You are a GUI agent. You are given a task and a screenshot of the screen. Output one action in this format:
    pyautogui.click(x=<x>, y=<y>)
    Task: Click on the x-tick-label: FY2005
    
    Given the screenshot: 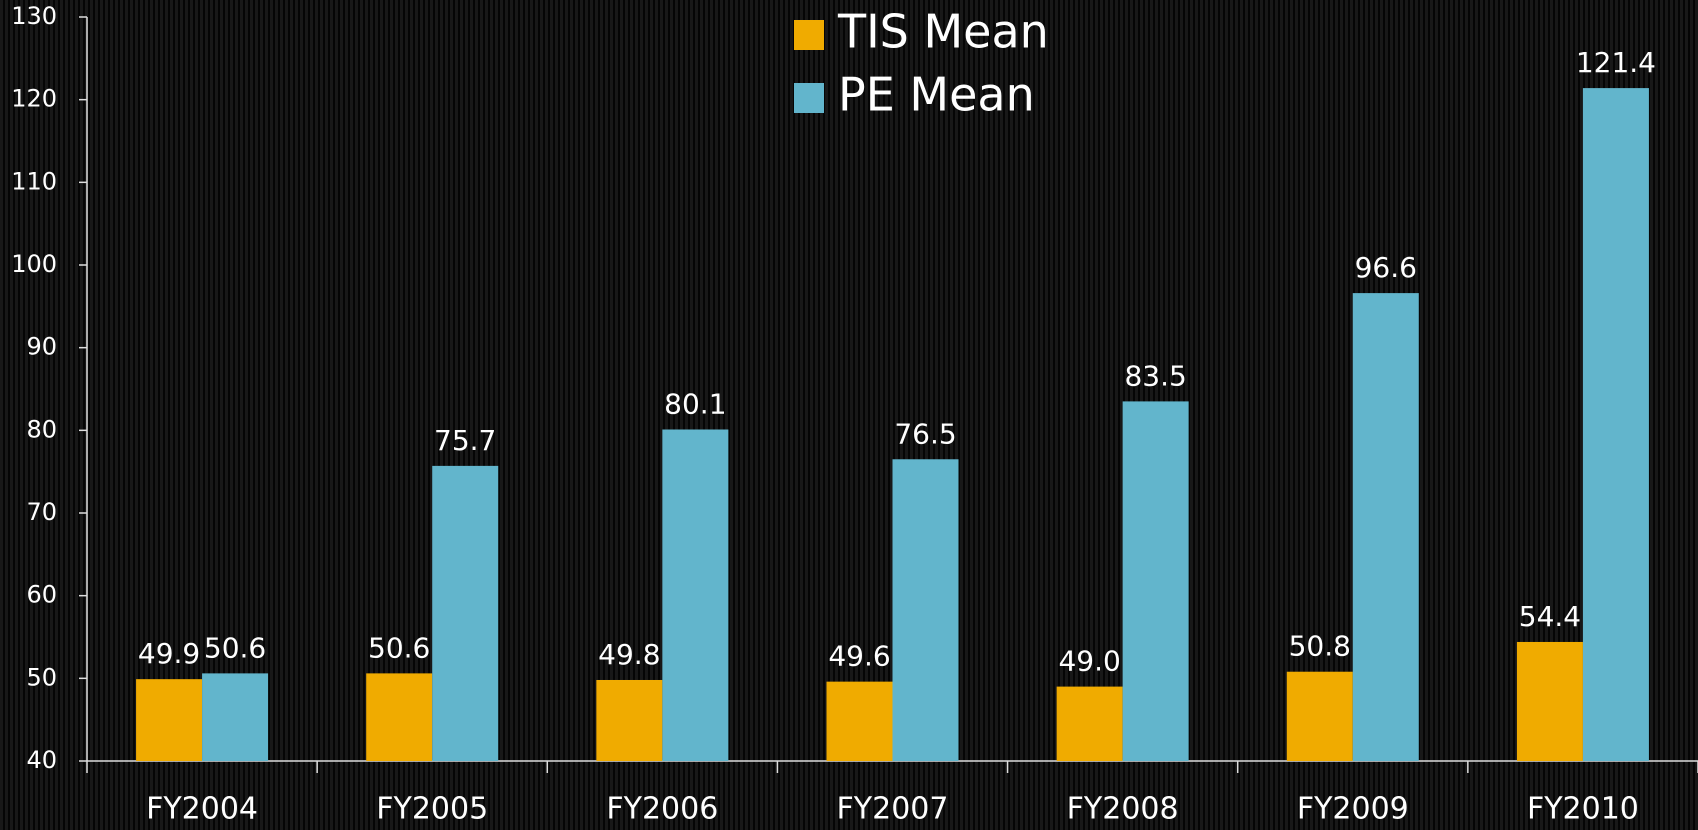 What is the action you would take?
    pyautogui.click(x=432, y=809)
    